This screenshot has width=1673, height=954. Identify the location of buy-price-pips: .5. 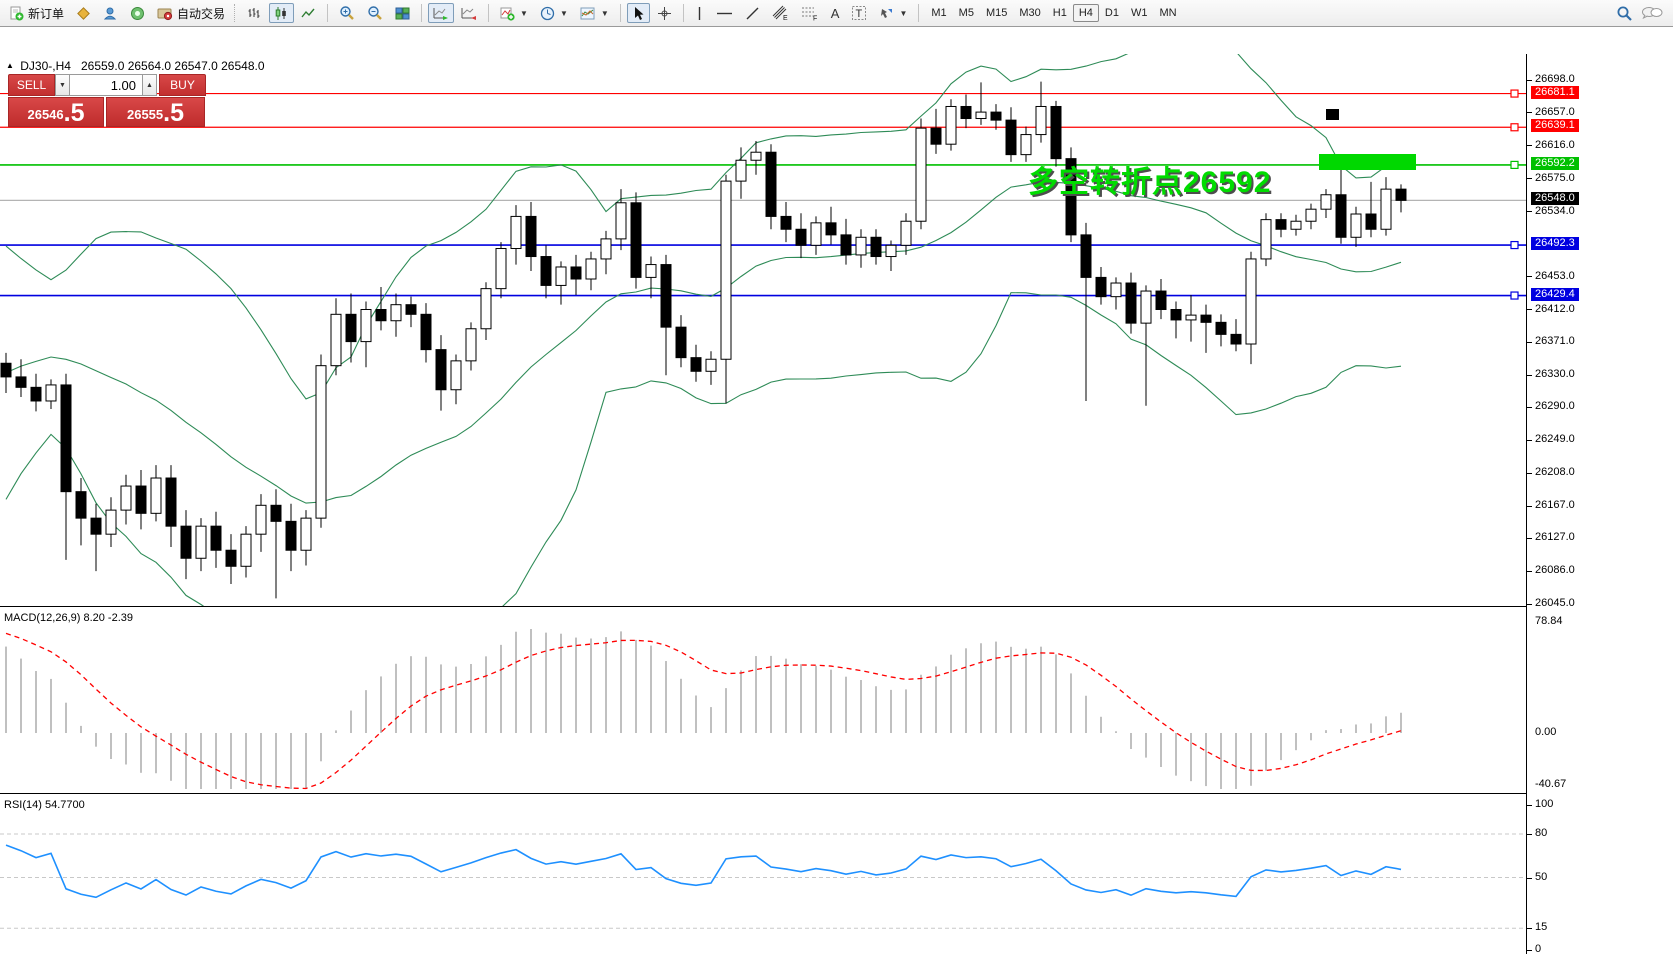
(173, 113).